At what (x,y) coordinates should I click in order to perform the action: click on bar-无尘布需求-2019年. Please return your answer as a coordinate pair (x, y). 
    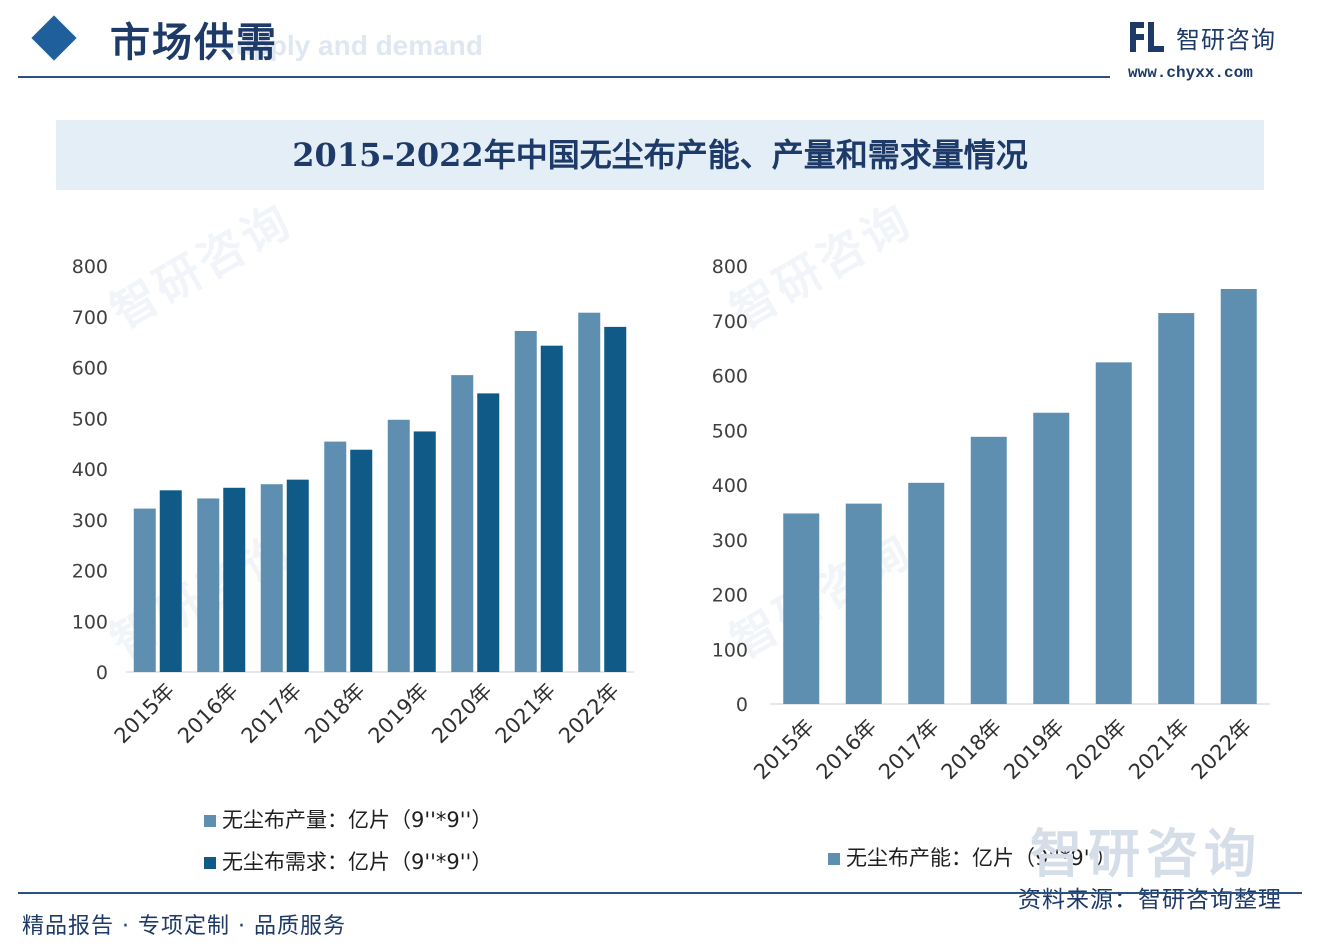
    Looking at the image, I should click on (424, 551).